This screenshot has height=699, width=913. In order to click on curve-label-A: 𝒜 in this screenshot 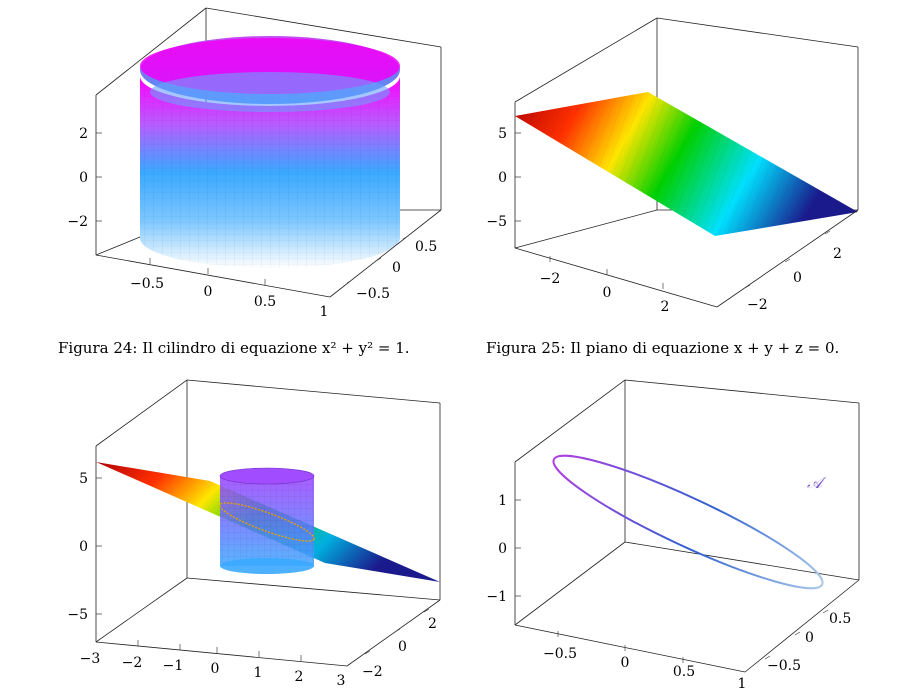, I will do `click(817, 482)`.